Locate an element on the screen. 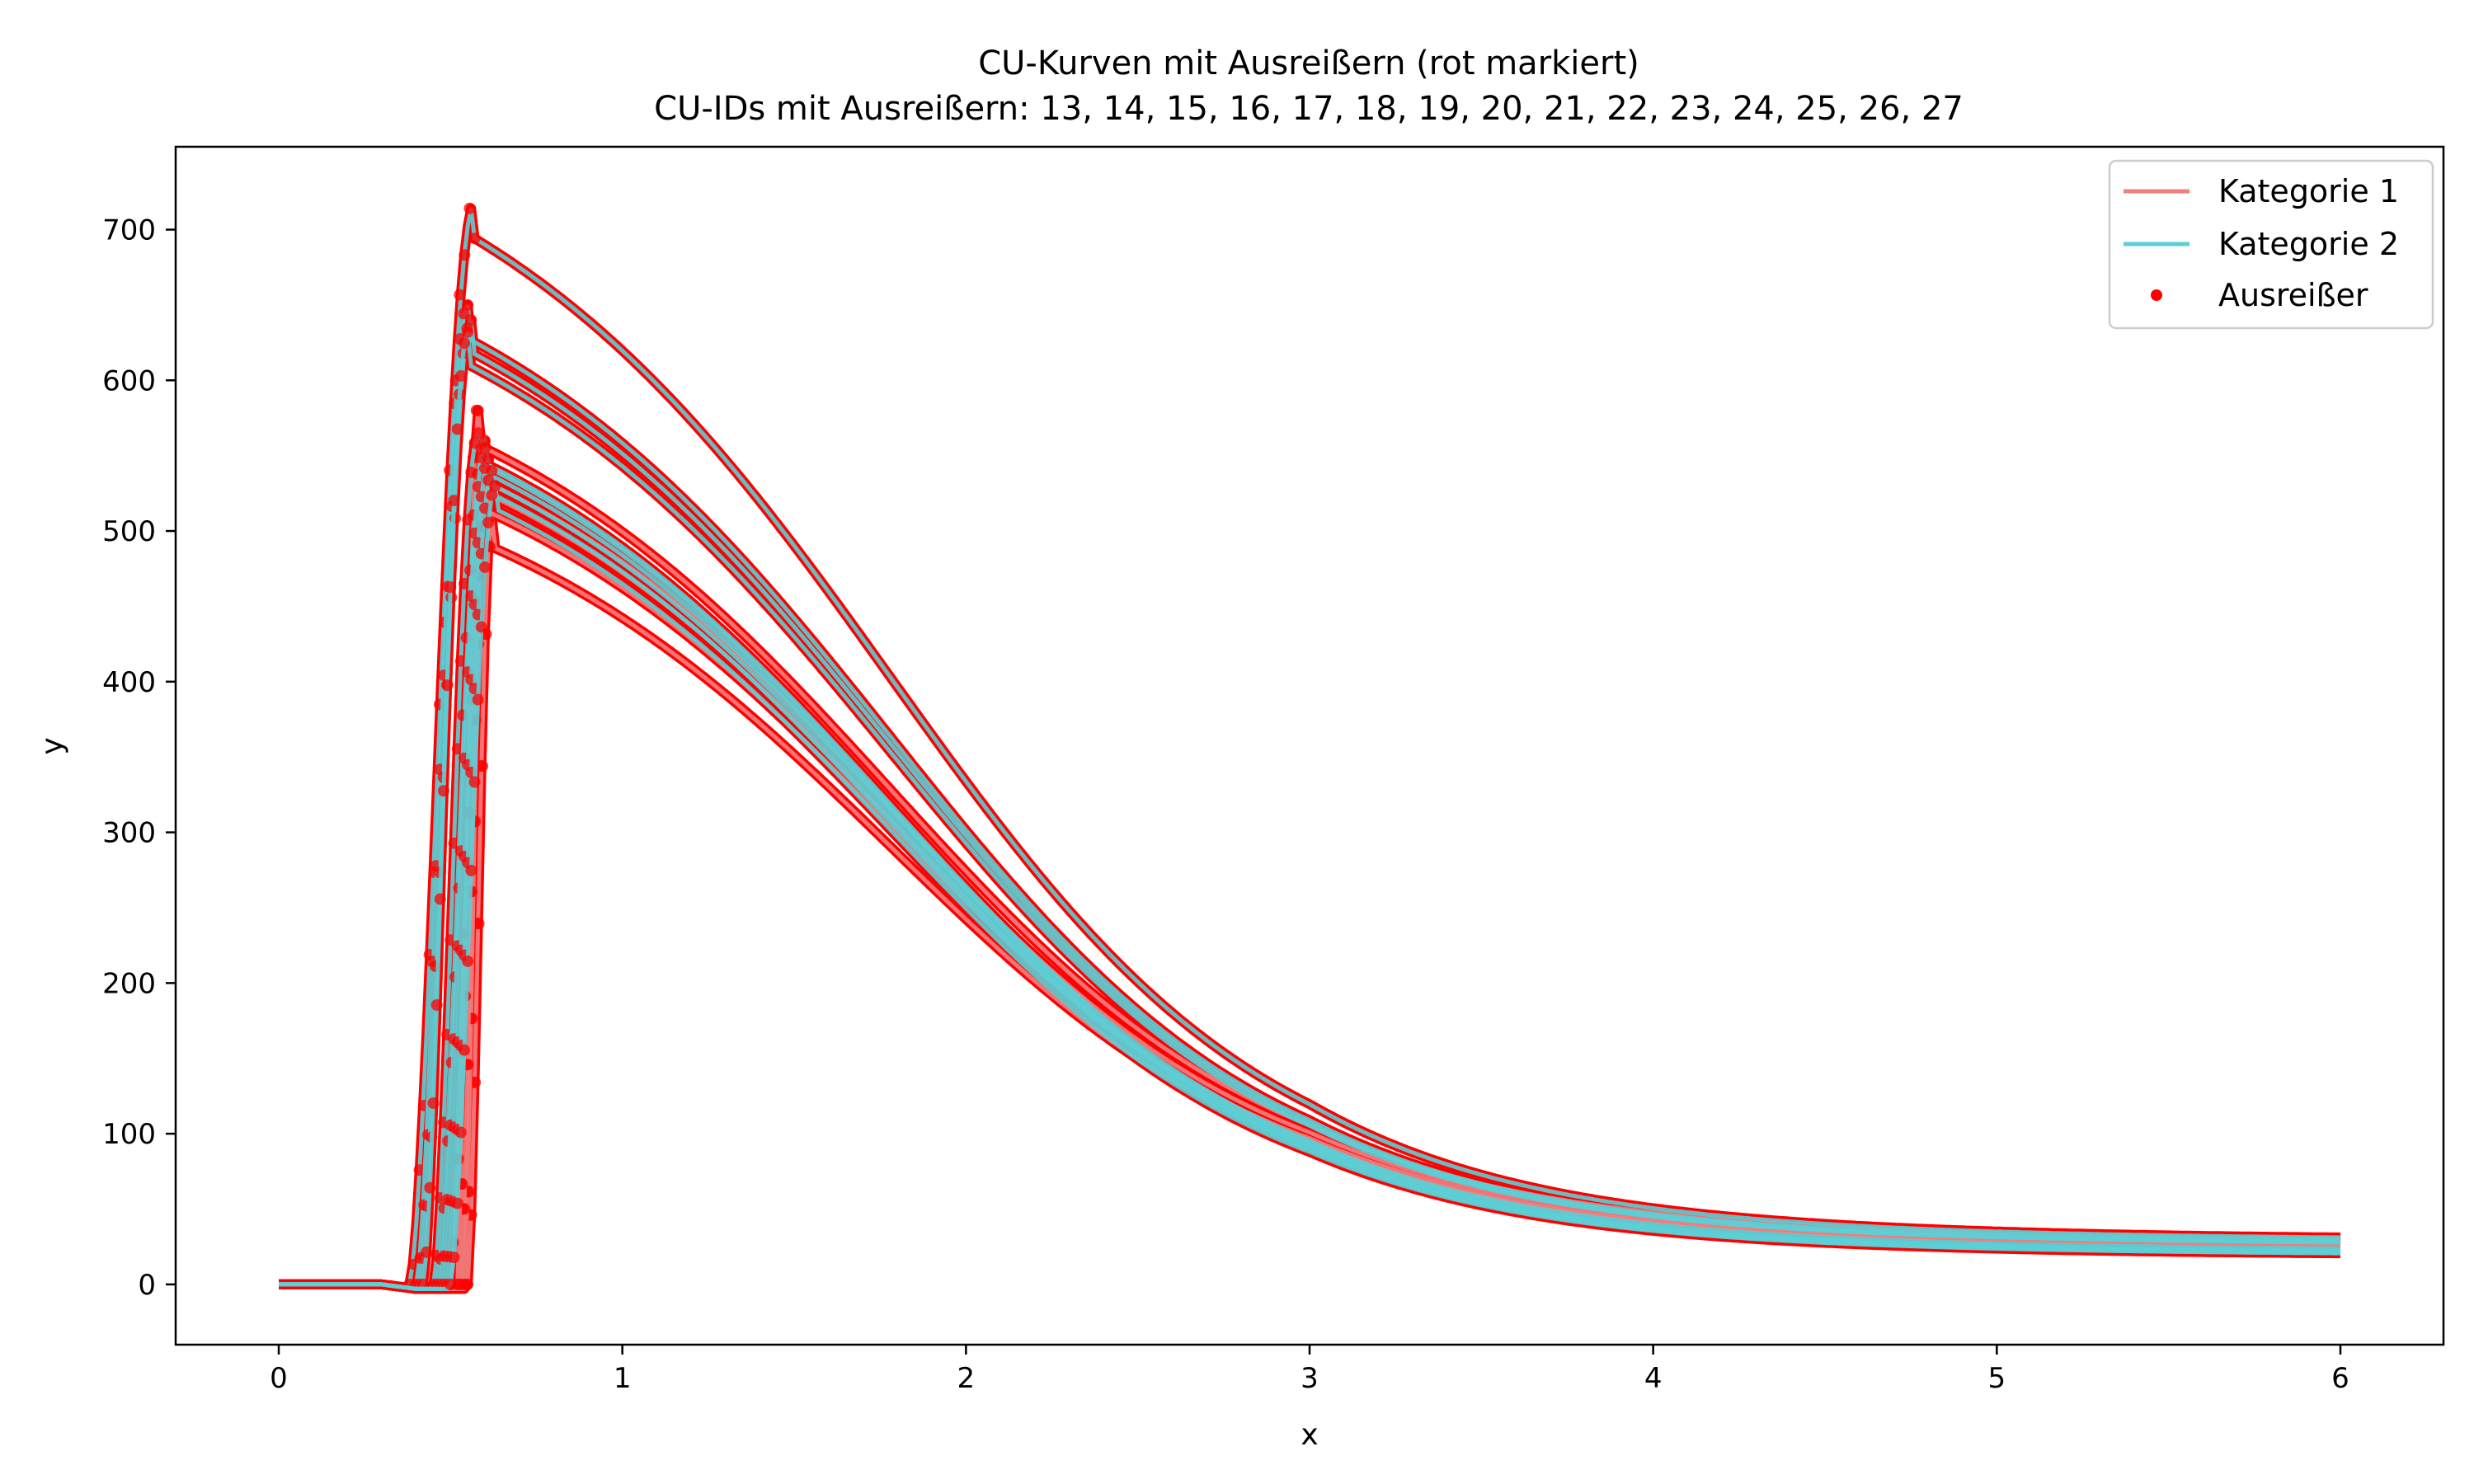 The height and width of the screenshot is (1484, 2474). legend-marker-ausreisser is located at coordinates (2156, 295).